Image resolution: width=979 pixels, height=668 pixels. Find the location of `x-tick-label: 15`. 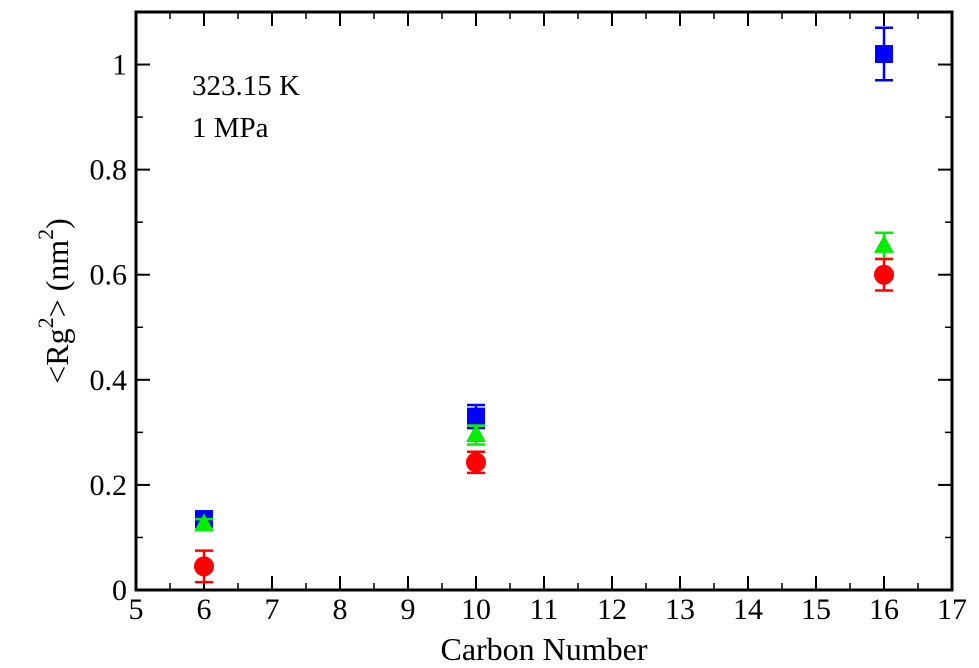

x-tick-label: 15 is located at coordinates (816, 609).